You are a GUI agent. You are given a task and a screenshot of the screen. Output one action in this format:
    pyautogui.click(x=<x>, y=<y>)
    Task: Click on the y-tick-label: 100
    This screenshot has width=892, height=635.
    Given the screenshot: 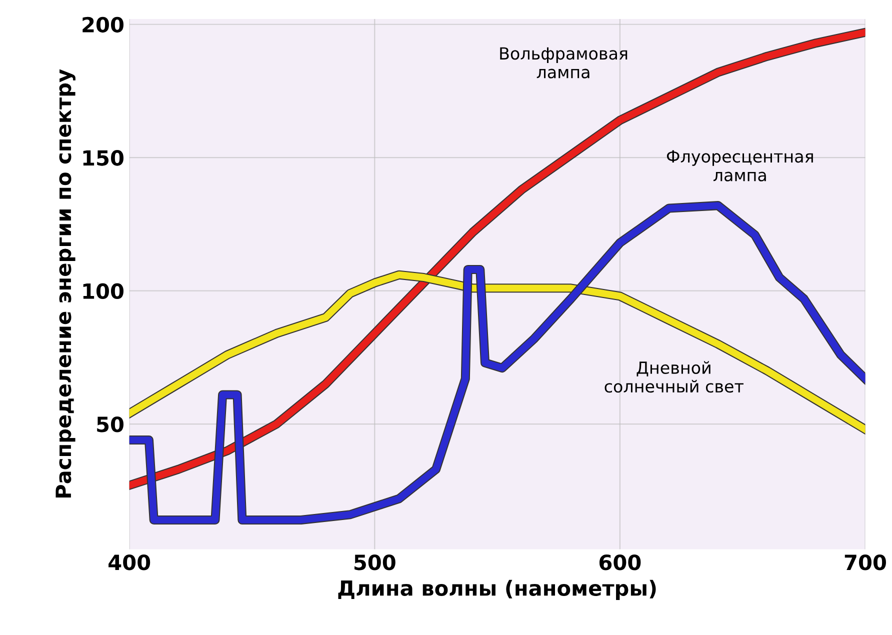 What is the action you would take?
    pyautogui.click(x=103, y=291)
    